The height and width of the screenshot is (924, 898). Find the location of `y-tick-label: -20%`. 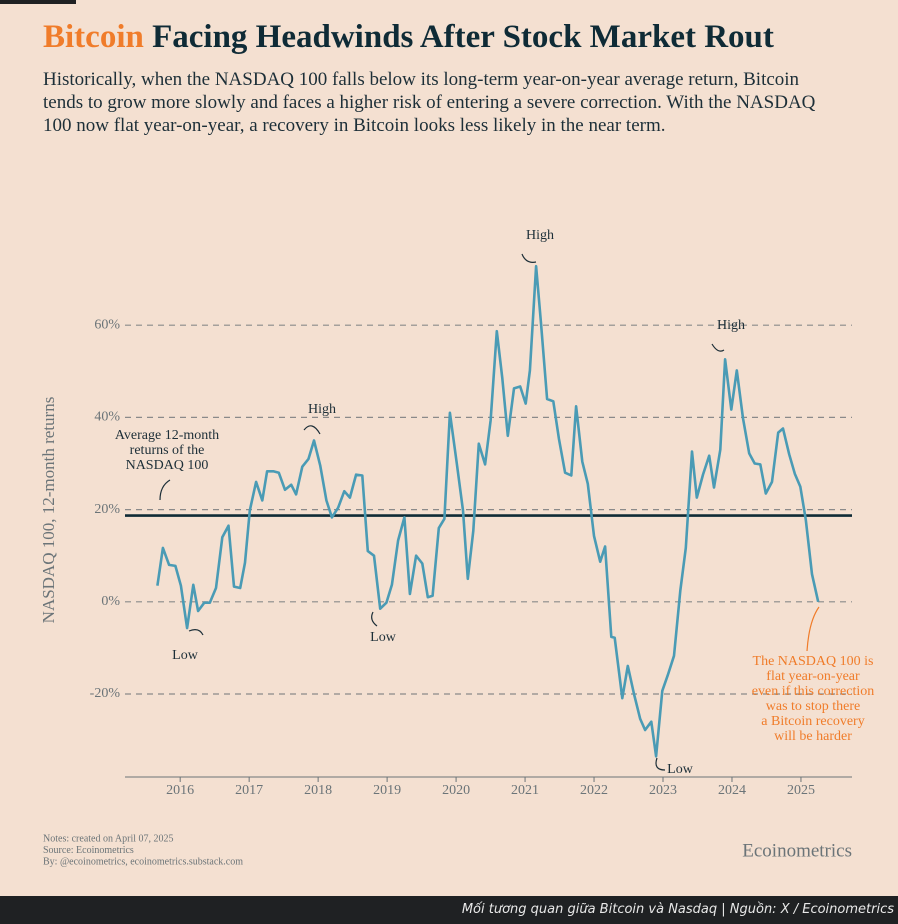

y-tick-label: -20% is located at coordinates (105, 693).